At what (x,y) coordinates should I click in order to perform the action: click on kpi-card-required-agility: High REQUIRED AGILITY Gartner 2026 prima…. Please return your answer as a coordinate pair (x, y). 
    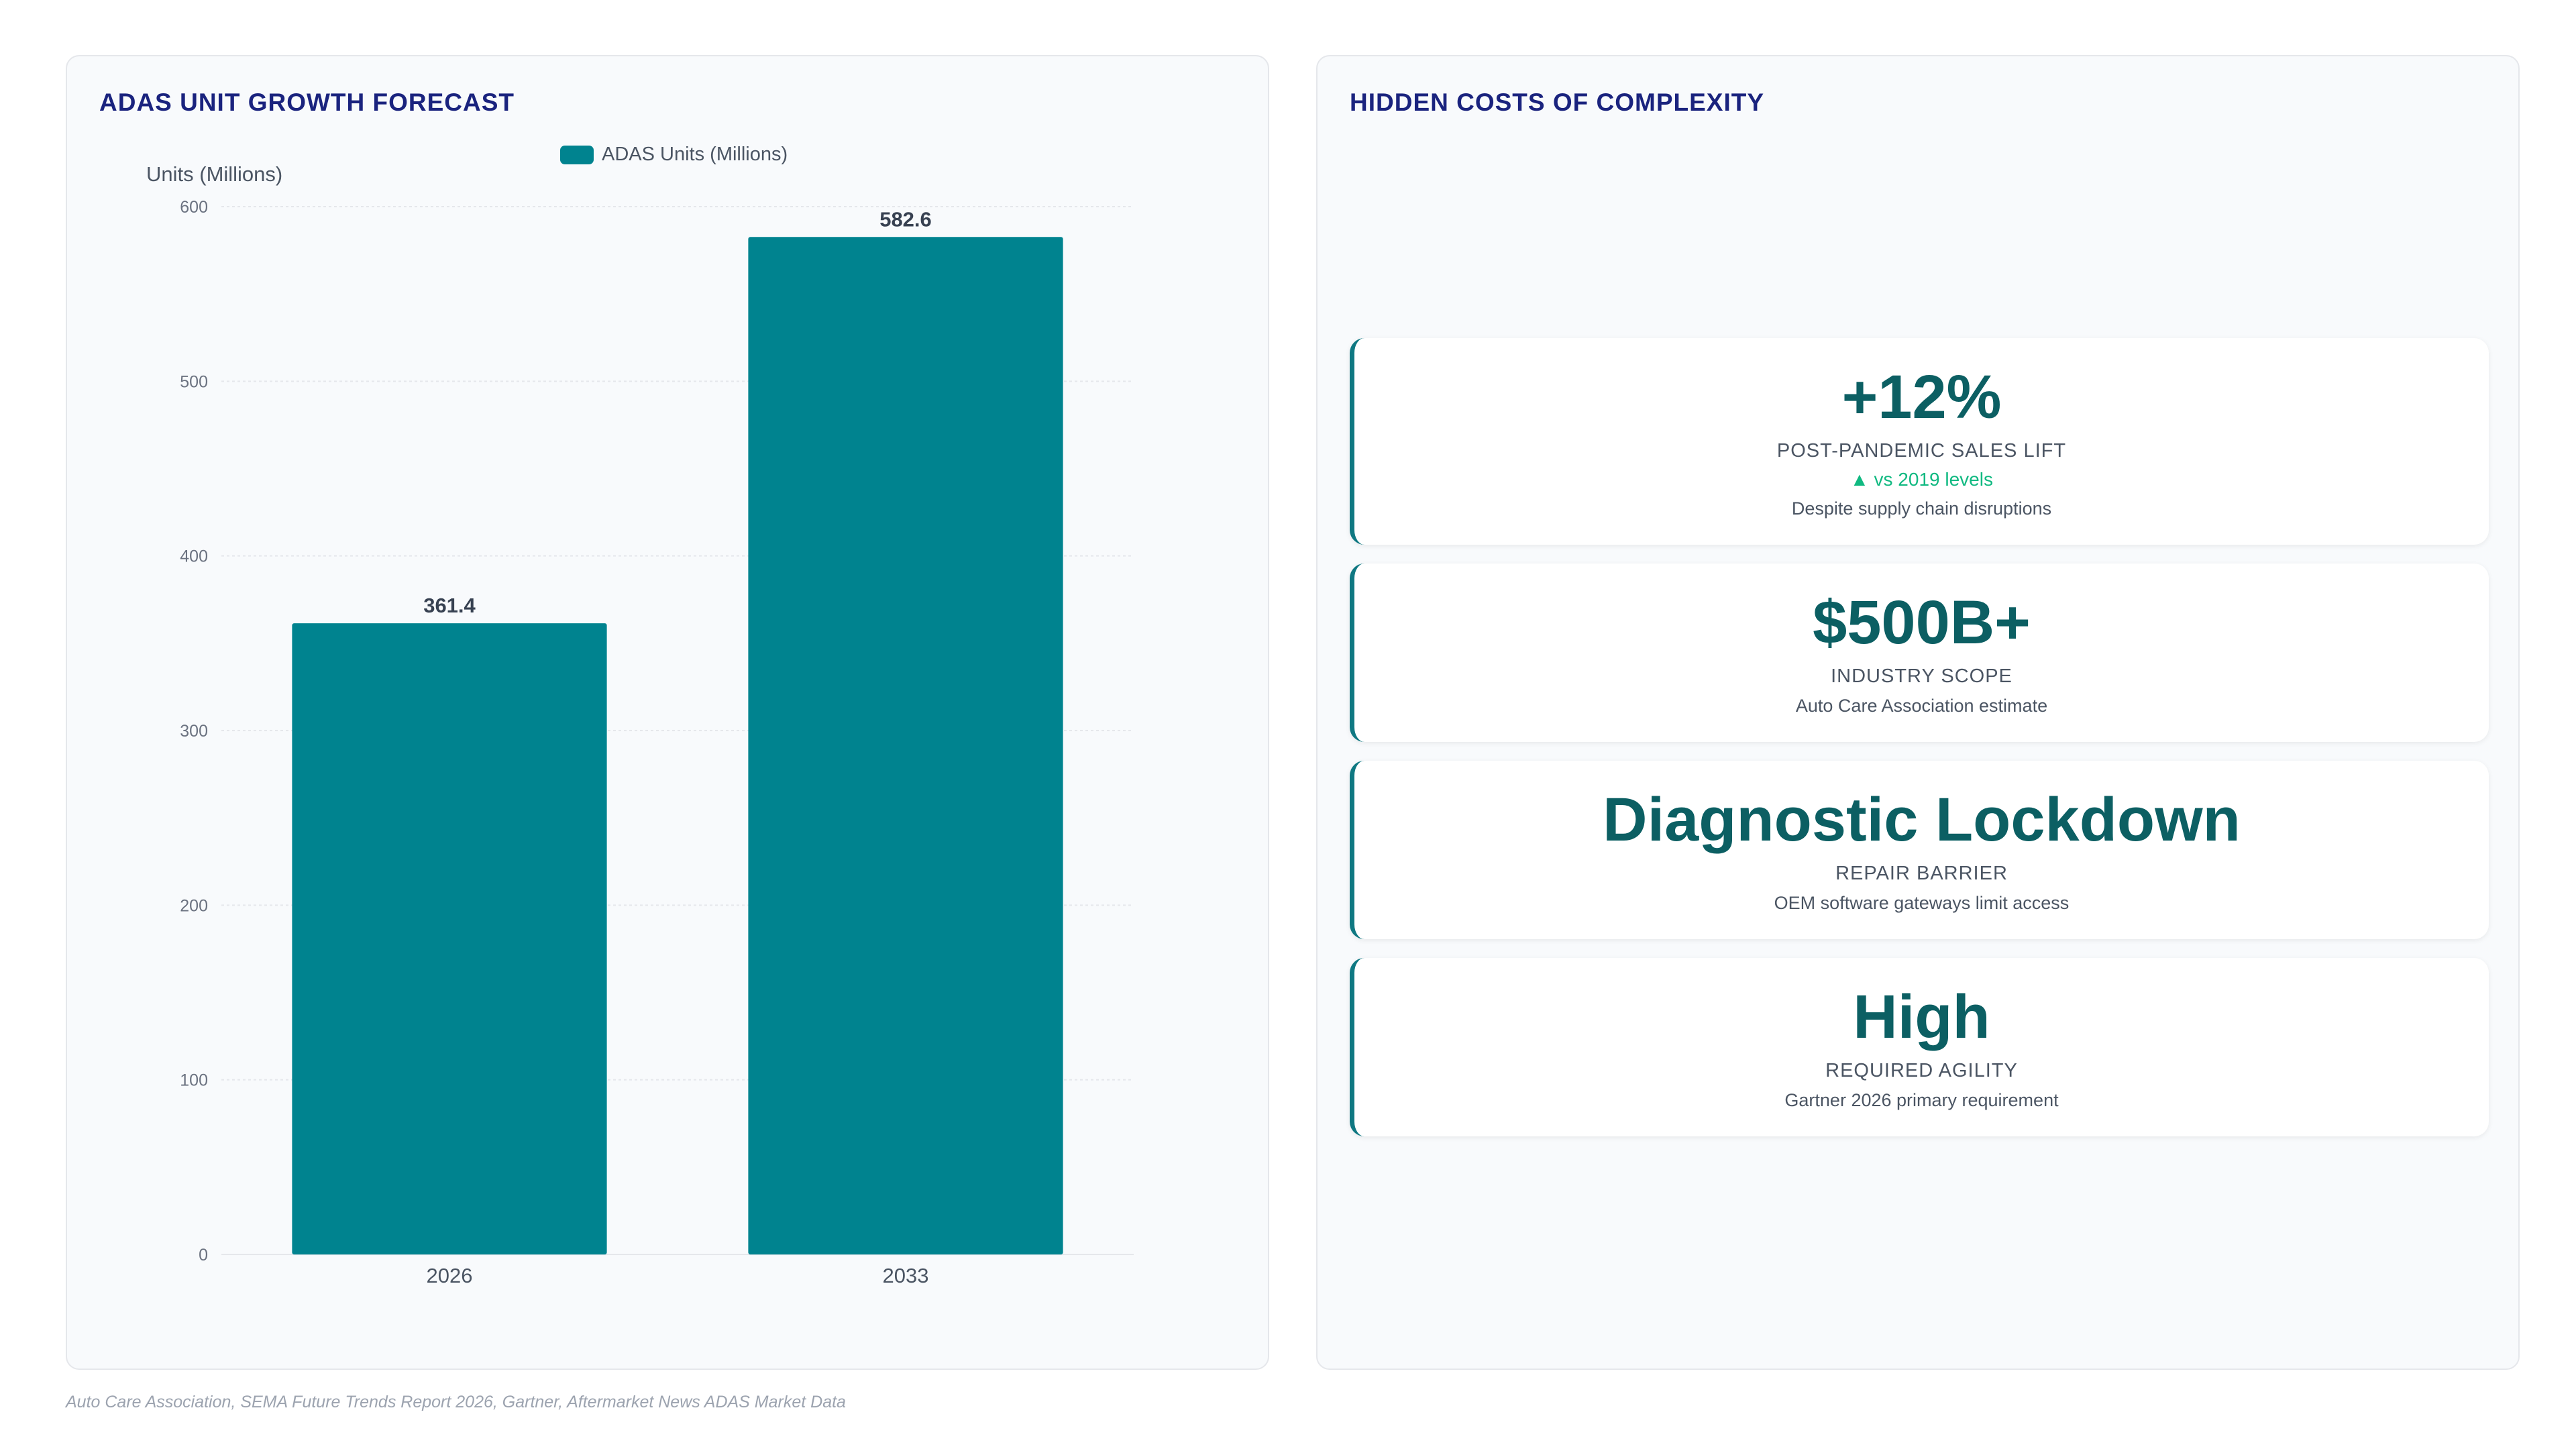
    Looking at the image, I should click on (1919, 1047).